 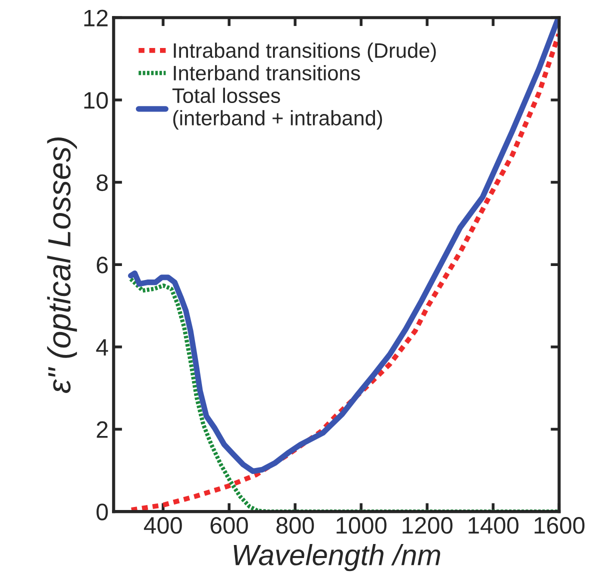 What do you see at coordinates (277, 109) in the screenshot?
I see `legend-label: Total losses (interband + intraband)` at bounding box center [277, 109].